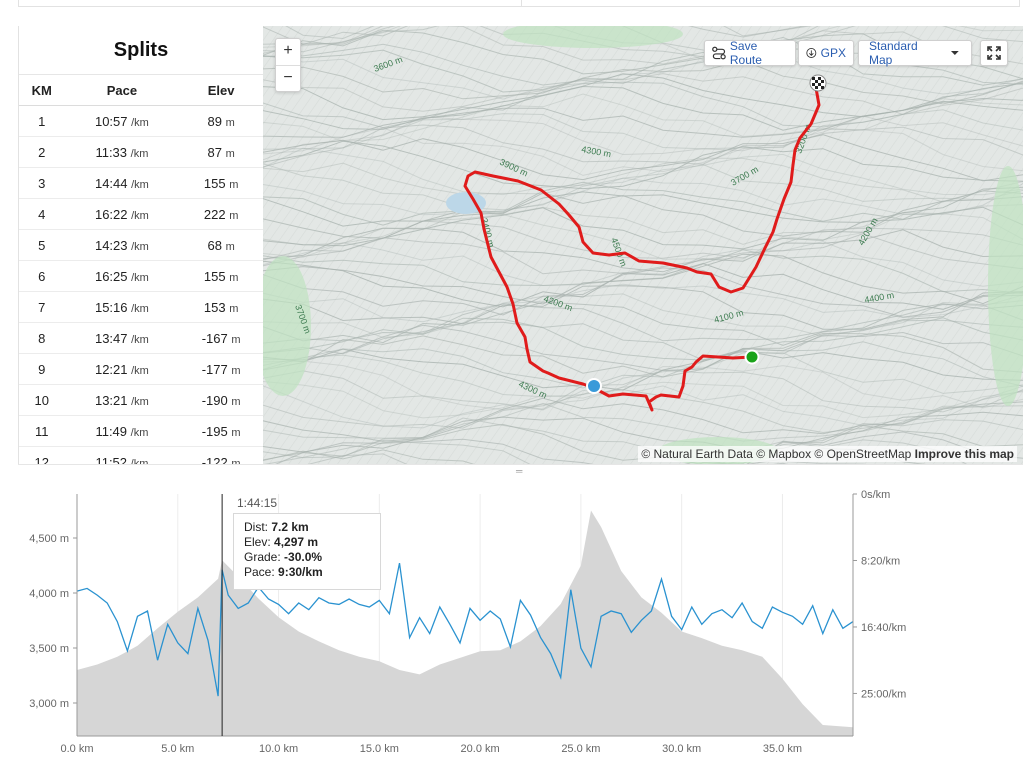 The height and width of the screenshot is (768, 1033). I want to click on split-row: 11 11:49 /km -195 m, so click(141, 431).